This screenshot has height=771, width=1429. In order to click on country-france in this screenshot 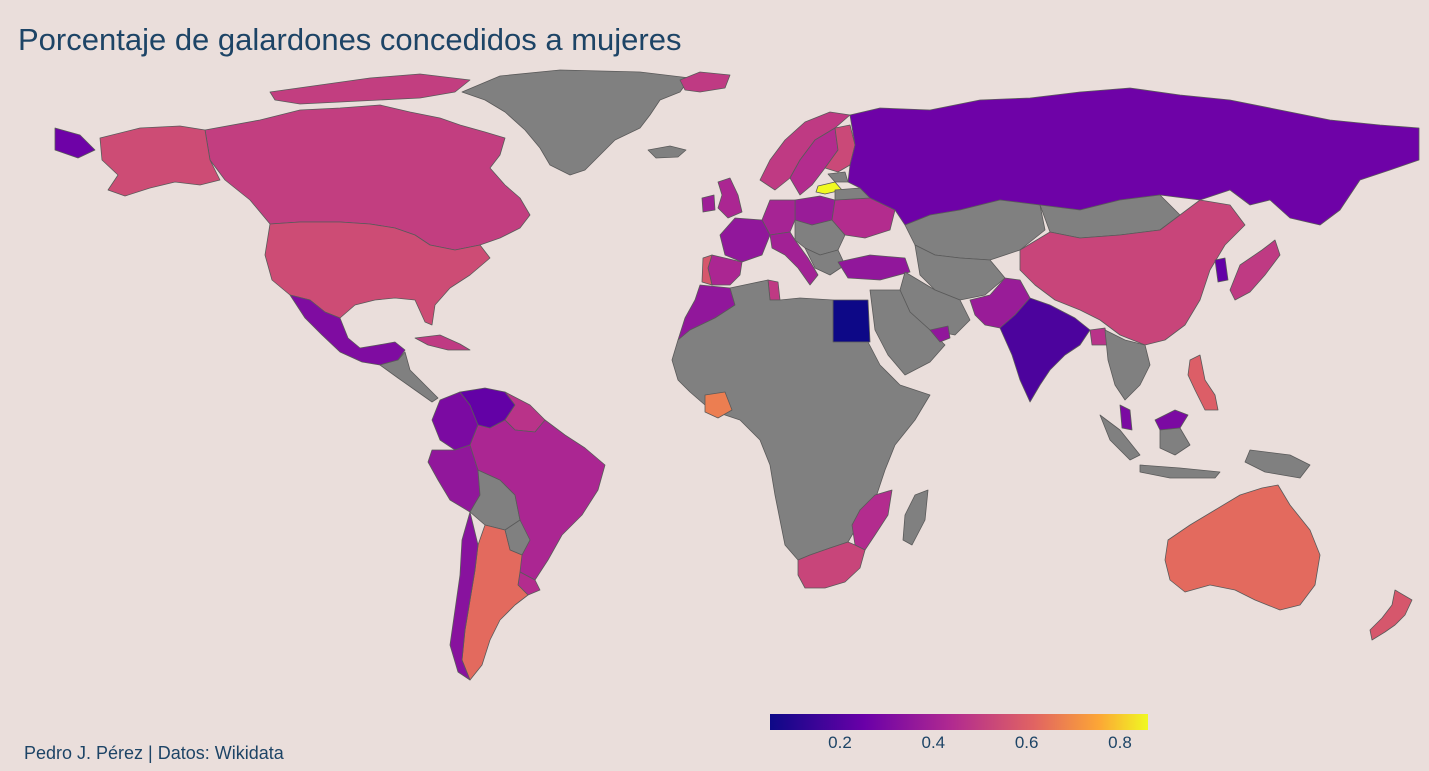, I will do `click(745, 240)`.